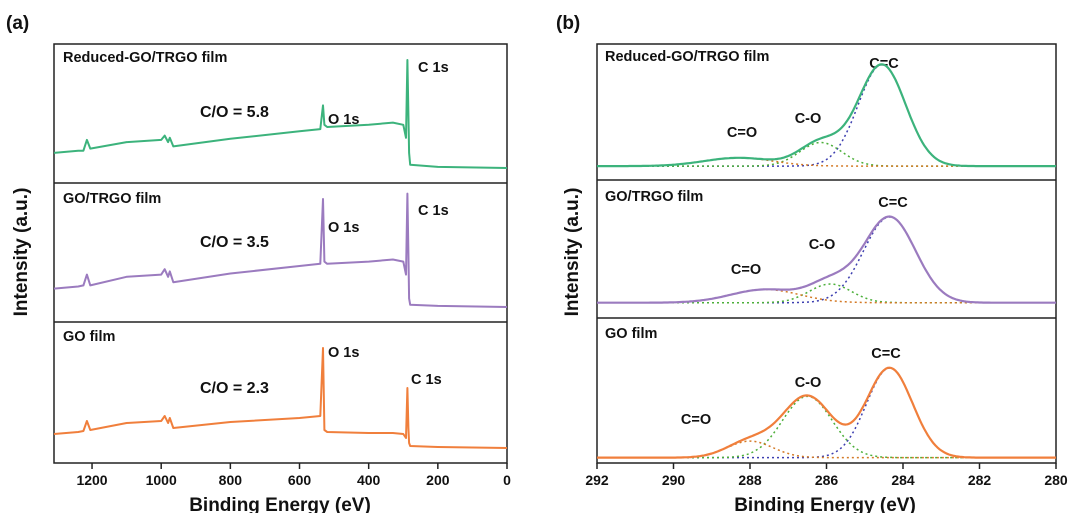  What do you see at coordinates (687, 57) in the screenshot?
I see `panel-b-title-top: Reduced-GO/TRGO film` at bounding box center [687, 57].